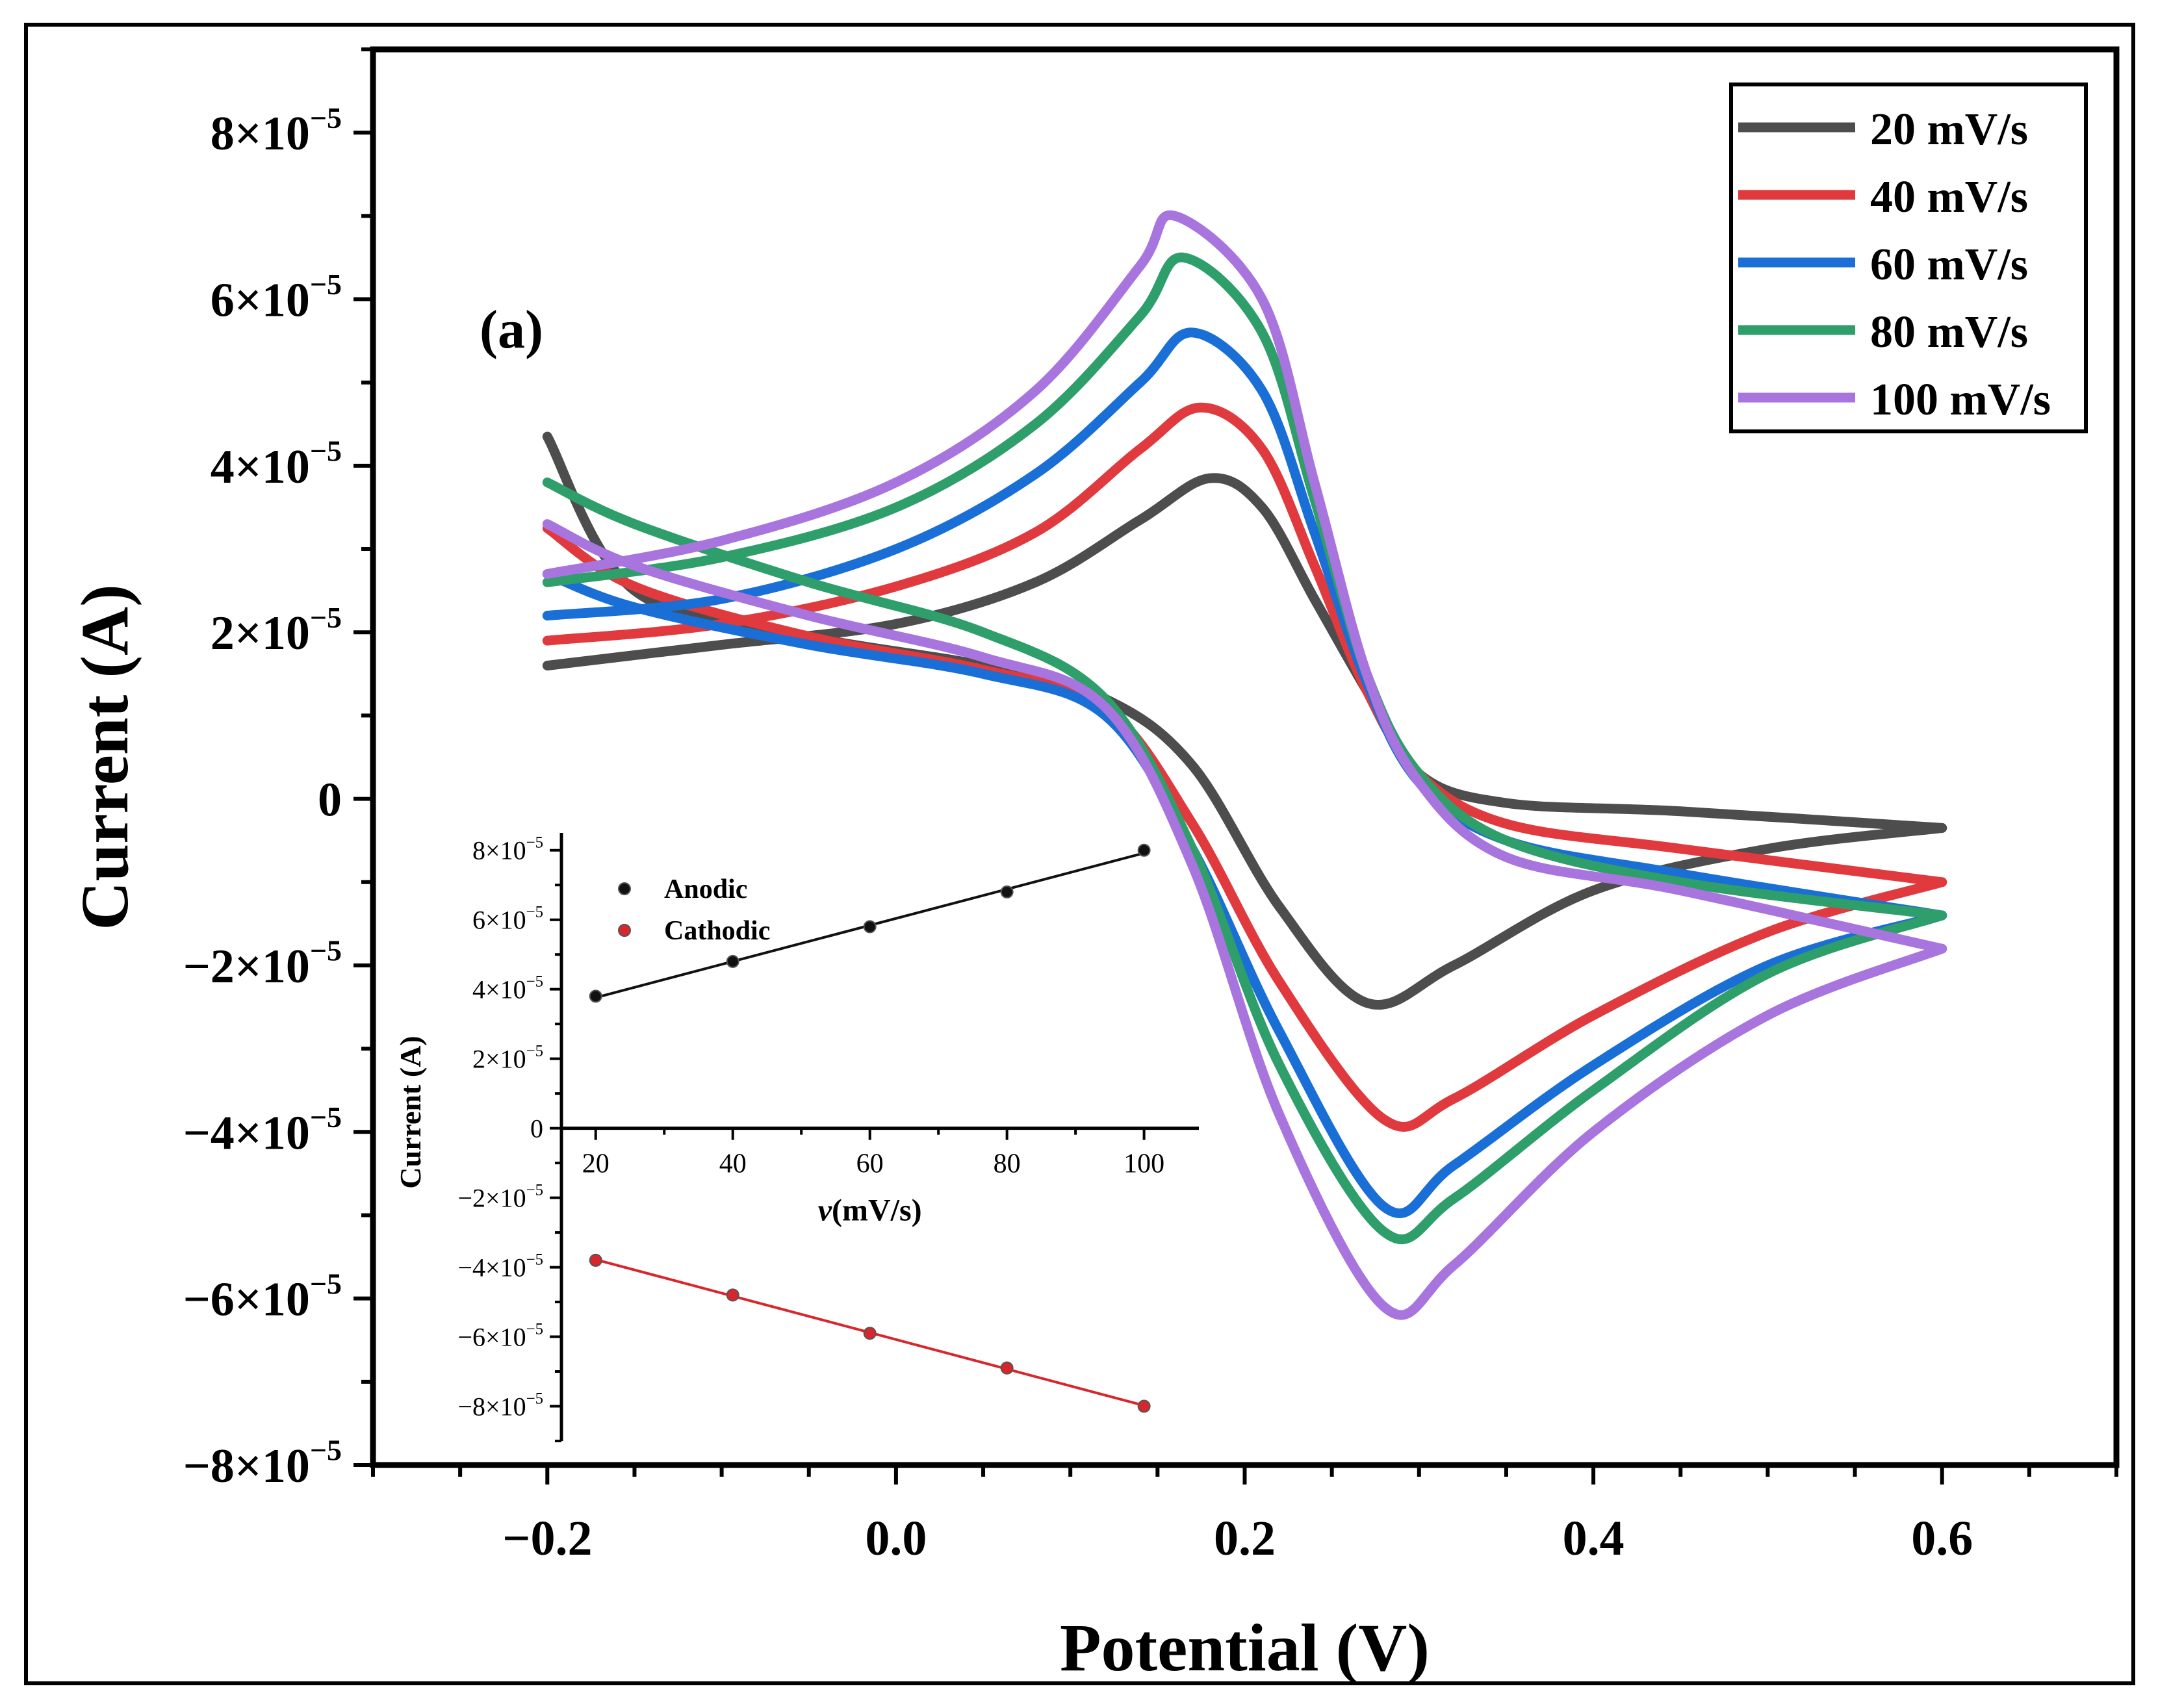  Describe the element at coordinates (330, 800) in the screenshot. I see `y-tick-label: 0` at that location.